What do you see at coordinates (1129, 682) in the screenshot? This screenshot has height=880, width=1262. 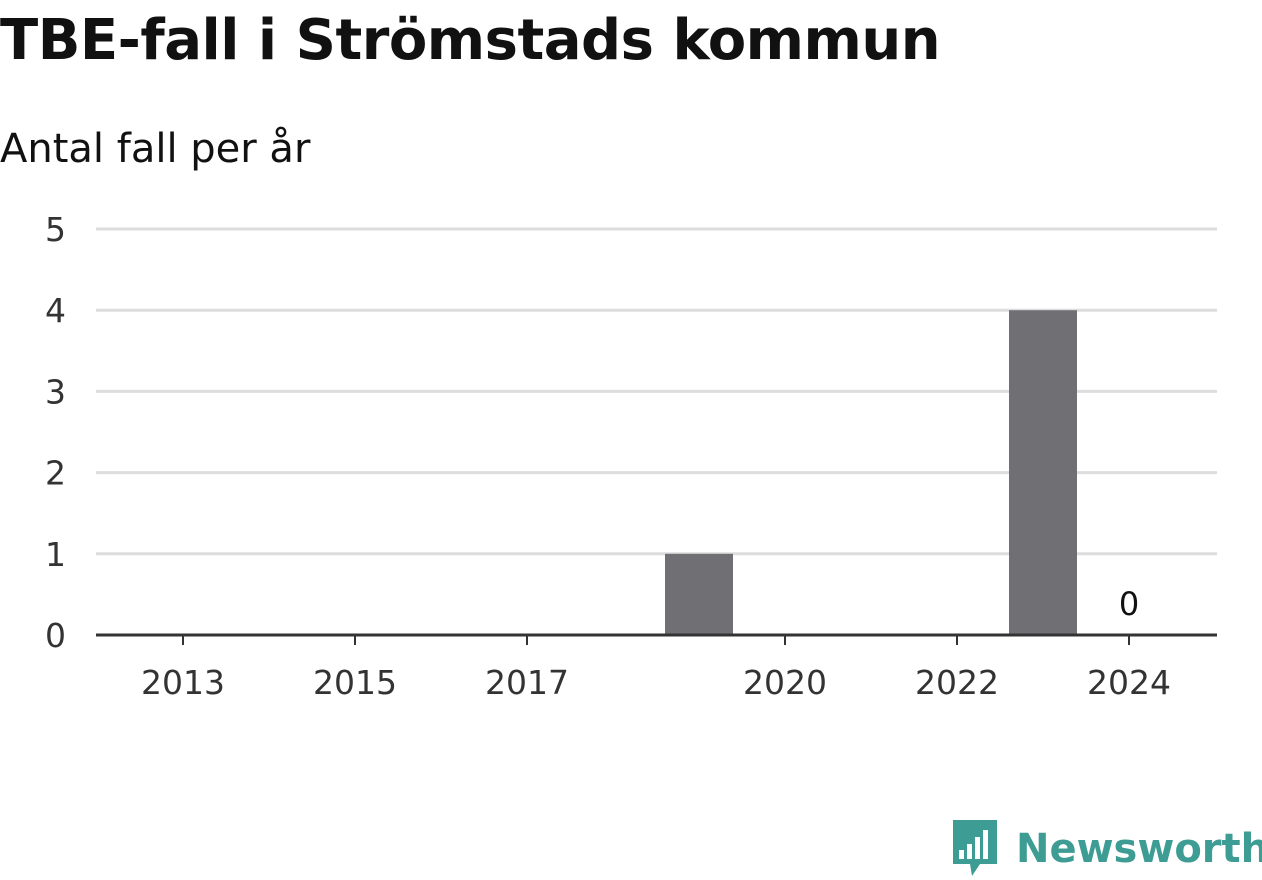 I see `x-tick-label: 2024` at bounding box center [1129, 682].